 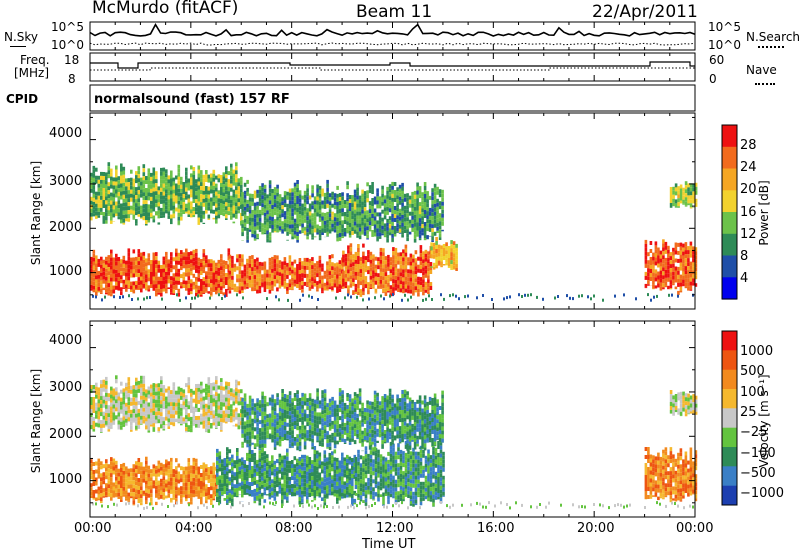 What do you see at coordinates (392, 69) in the screenshot?
I see `nave-trace` at bounding box center [392, 69].